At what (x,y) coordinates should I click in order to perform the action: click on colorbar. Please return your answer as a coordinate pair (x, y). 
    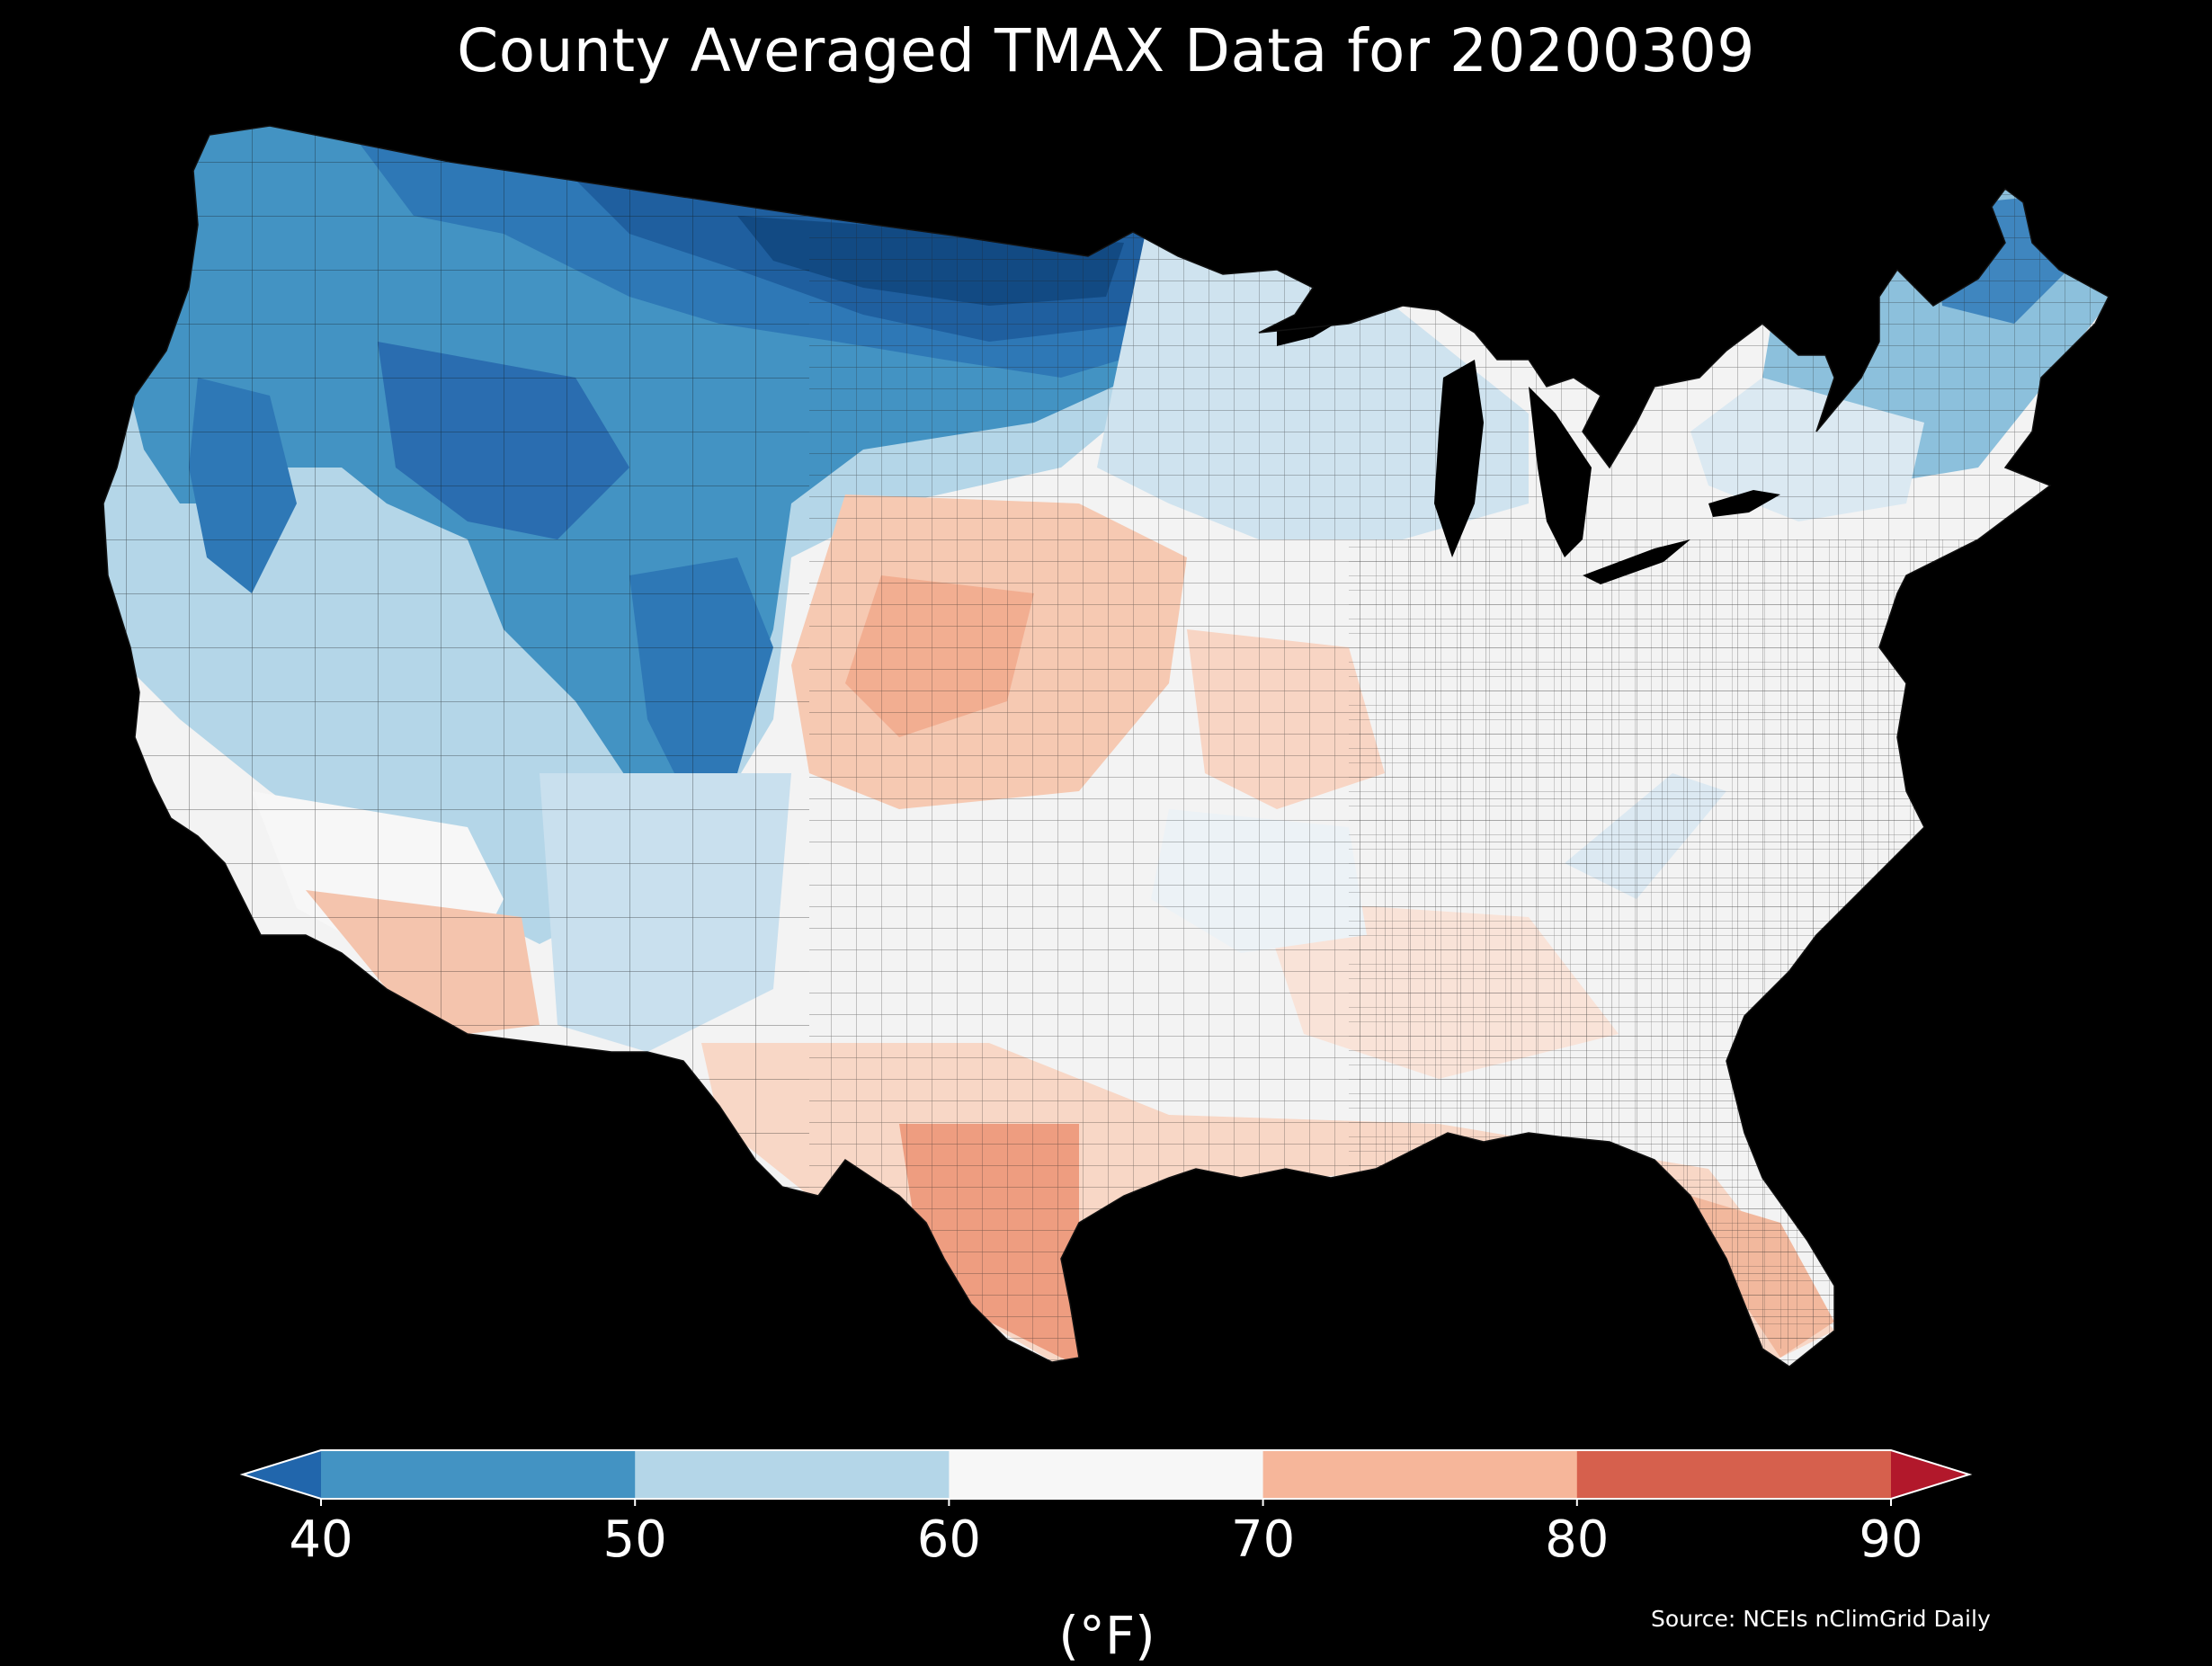
    Looking at the image, I should click on (1106, 1478).